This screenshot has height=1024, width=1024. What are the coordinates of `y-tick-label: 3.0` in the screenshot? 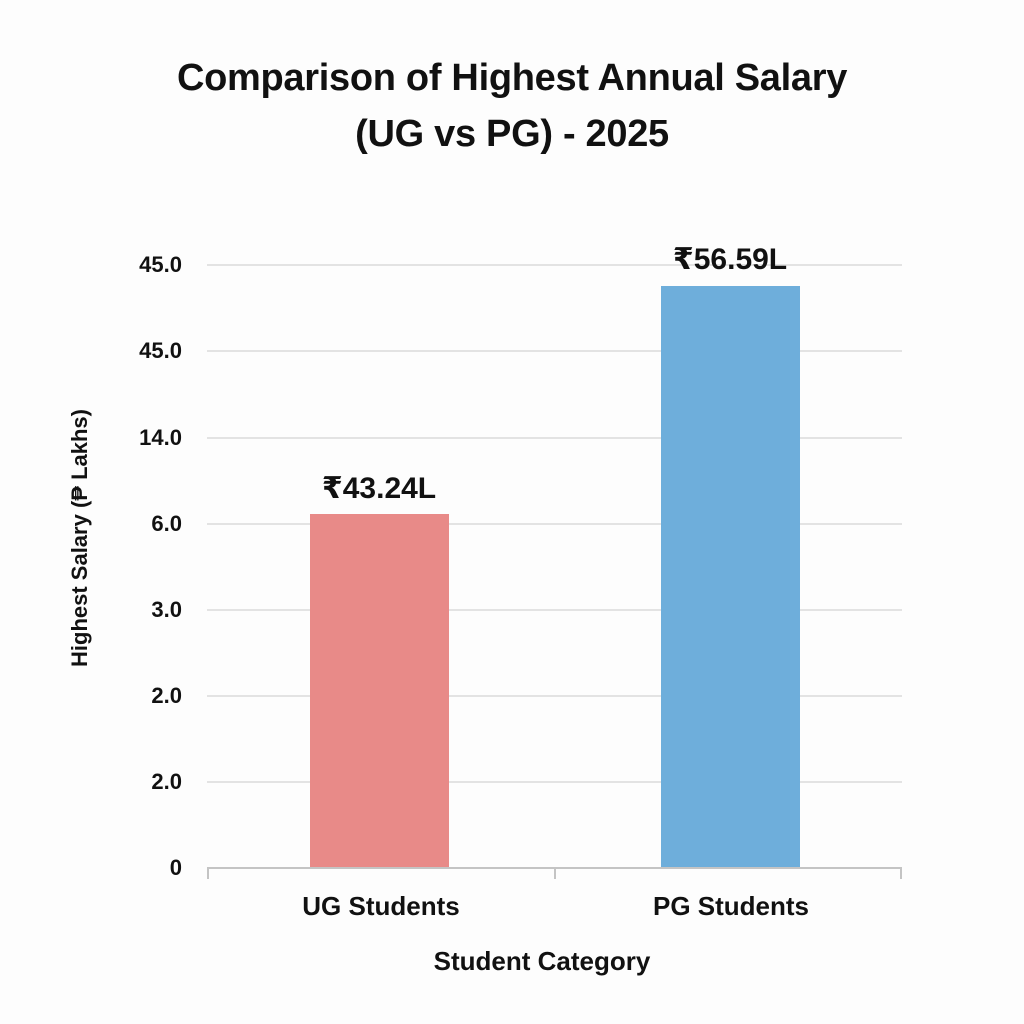 It's located at (166, 609).